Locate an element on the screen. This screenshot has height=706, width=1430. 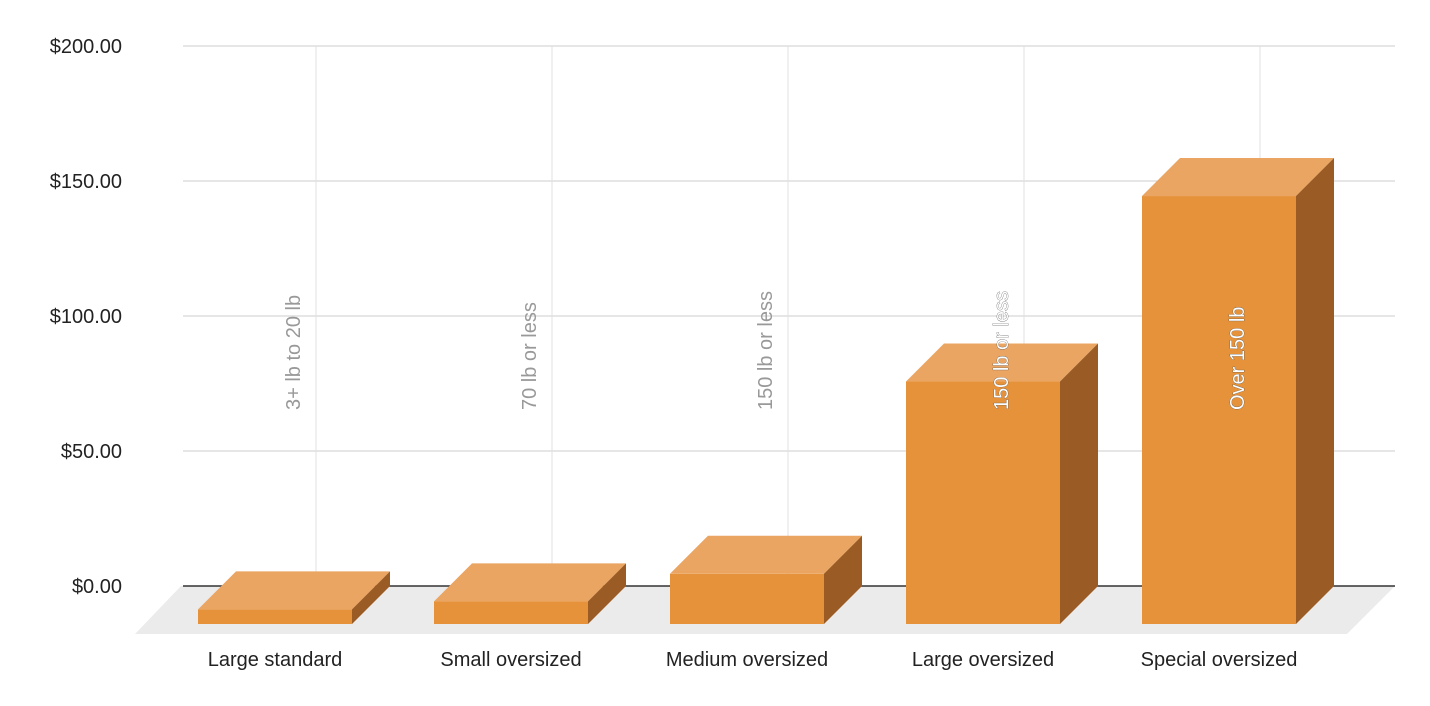
y-tick-label: $50.00 is located at coordinates (91, 452).